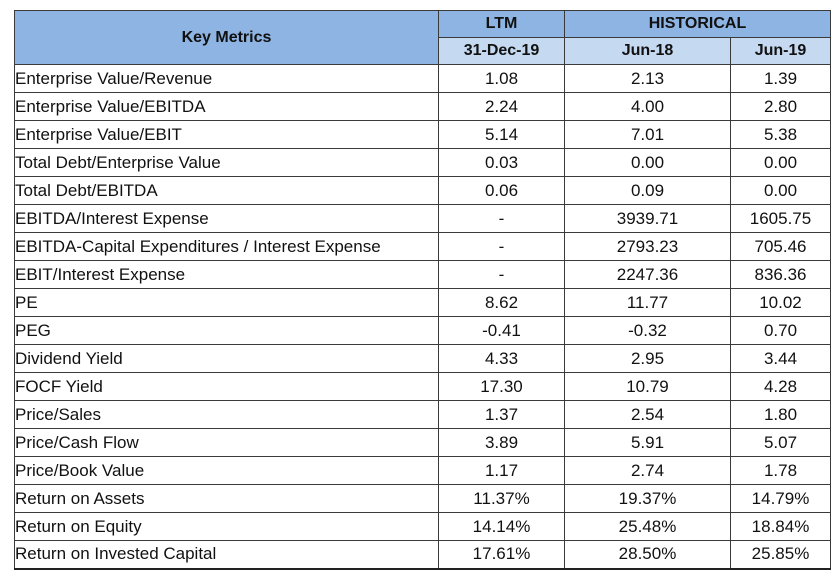  Describe the element at coordinates (501, 24) in the screenshot. I see `ltm-group-header: LTM` at that location.